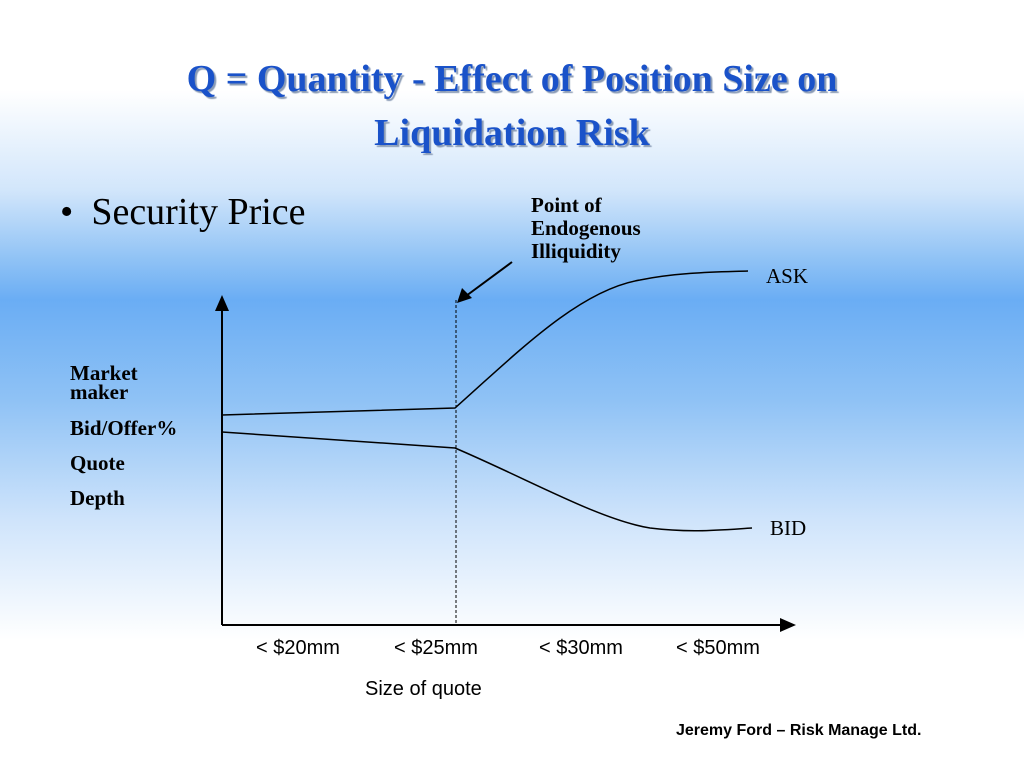 The width and height of the screenshot is (1024, 768). Describe the element at coordinates (576, 251) in the screenshot. I see `annotation-line-3: Illiquidity` at that location.